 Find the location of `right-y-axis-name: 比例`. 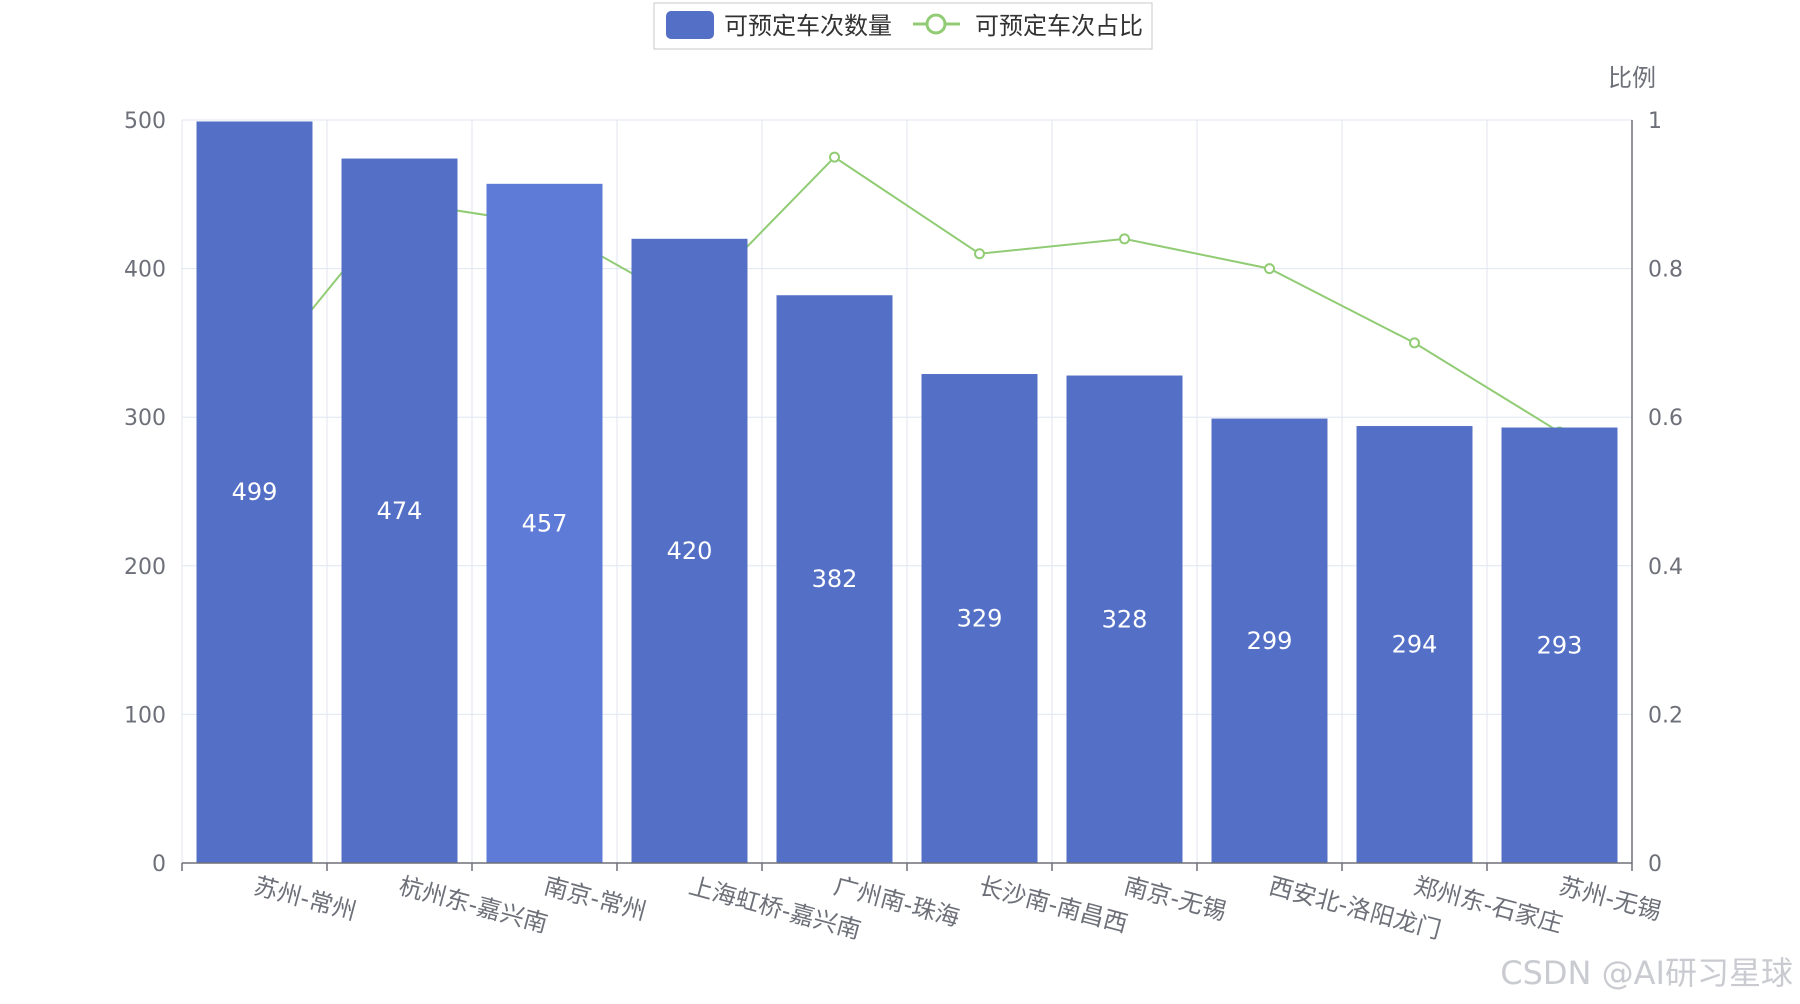

right-y-axis-name: 比例 is located at coordinates (1632, 78).